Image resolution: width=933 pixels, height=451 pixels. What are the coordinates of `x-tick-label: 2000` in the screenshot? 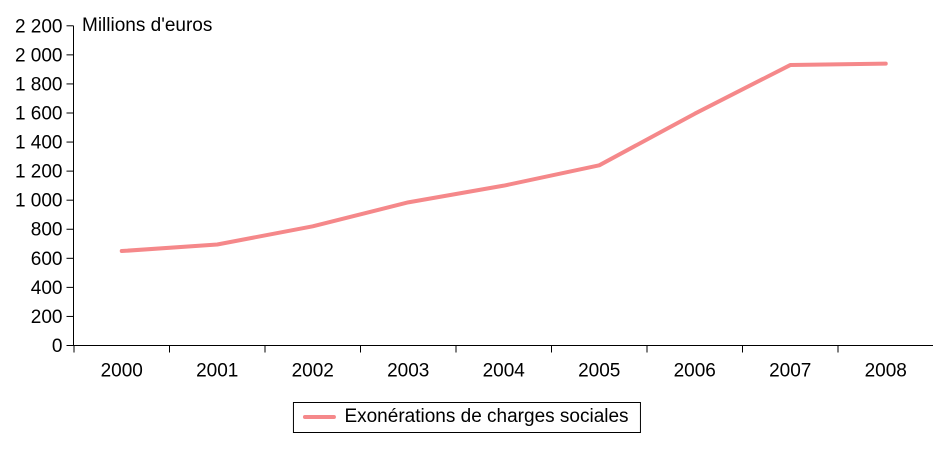 It's located at (122, 371).